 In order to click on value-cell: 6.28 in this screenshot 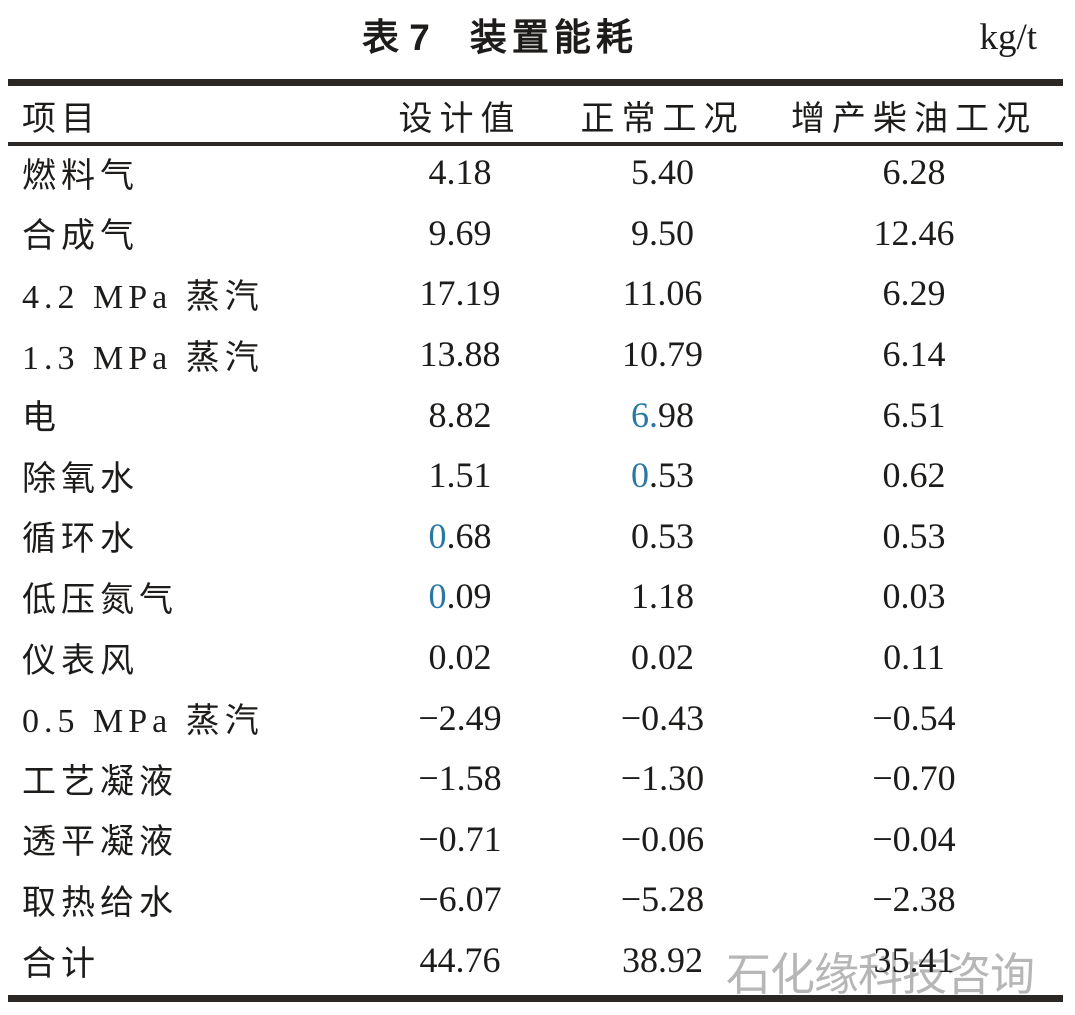, I will do `click(914, 172)`.